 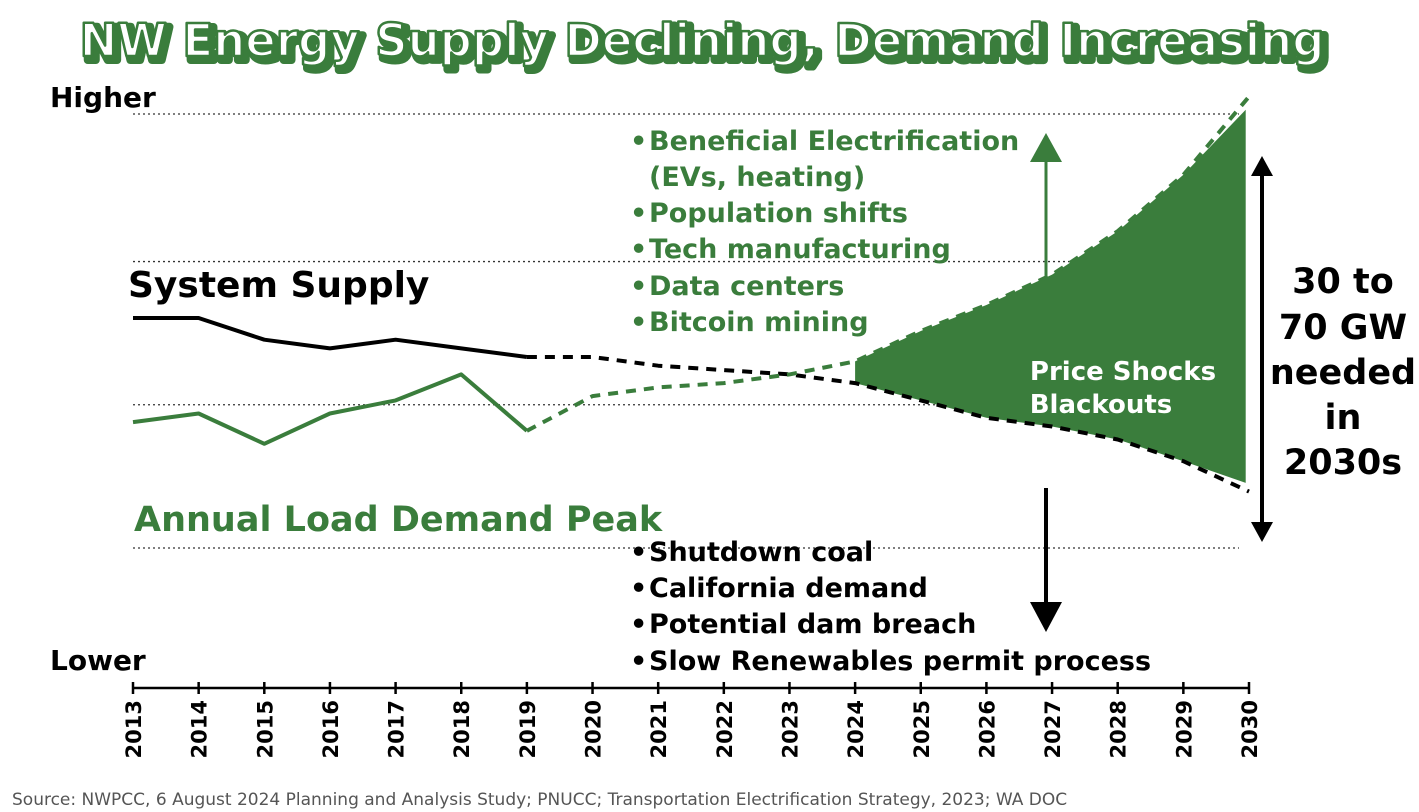 What do you see at coordinates (856, 729) in the screenshot?
I see `x-tick-label: 2024` at bounding box center [856, 729].